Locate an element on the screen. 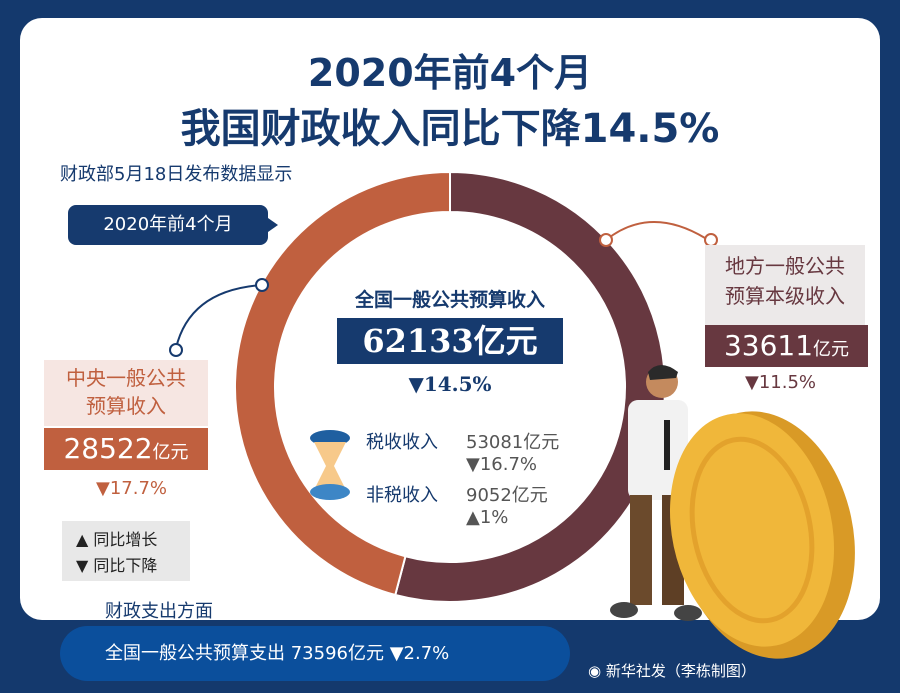  local-value-number: 33611 is located at coordinates (768, 345).